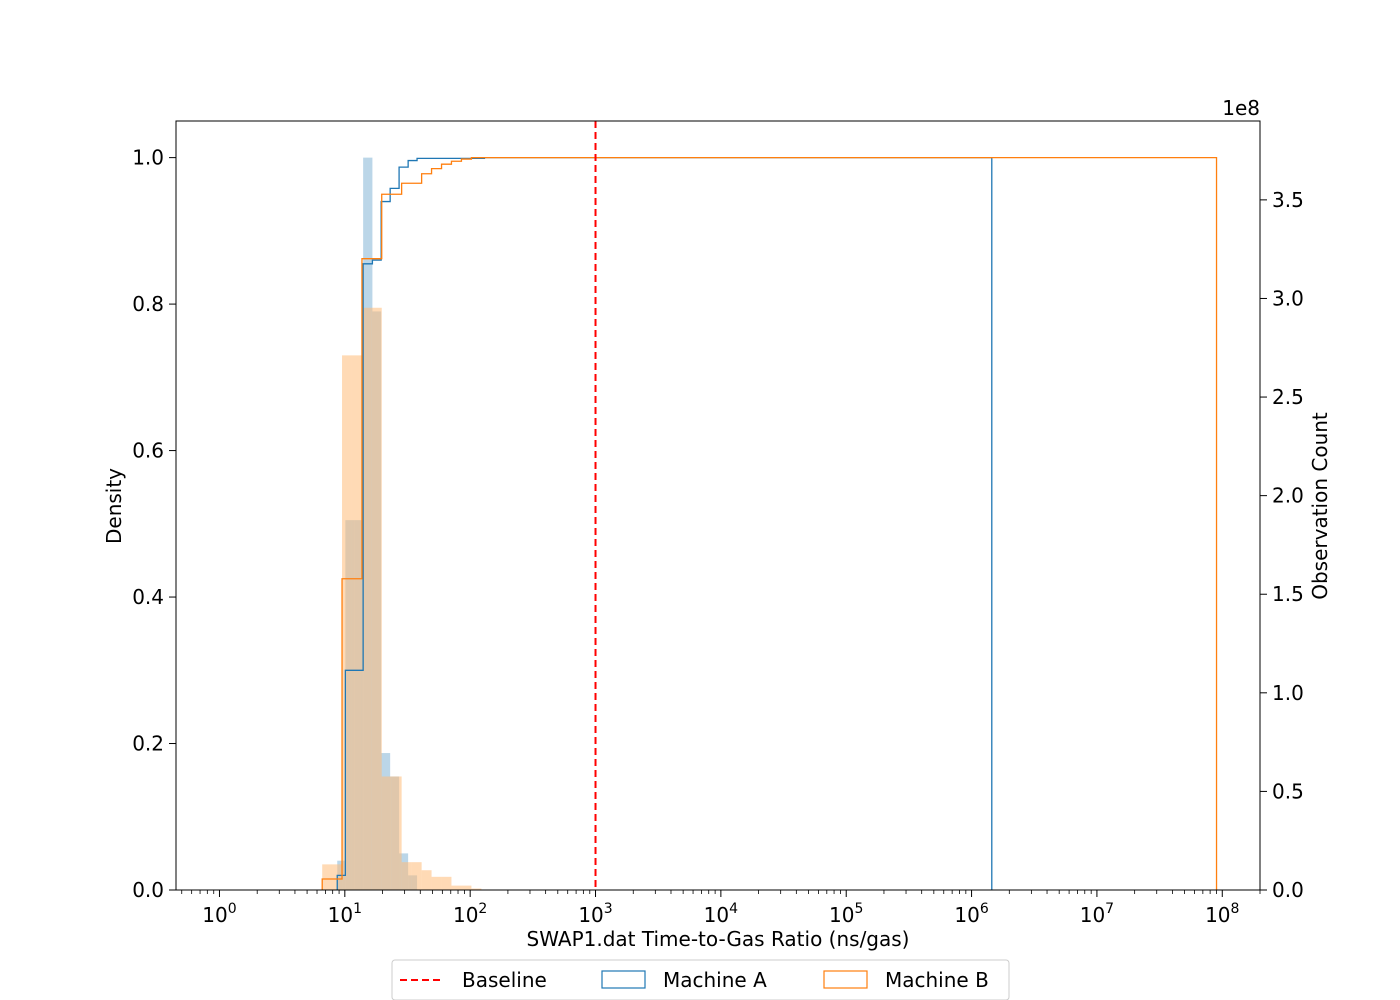 This screenshot has height=1000, width=1400. What do you see at coordinates (148, 158) in the screenshot?
I see `left-tick-label: 1.0` at bounding box center [148, 158].